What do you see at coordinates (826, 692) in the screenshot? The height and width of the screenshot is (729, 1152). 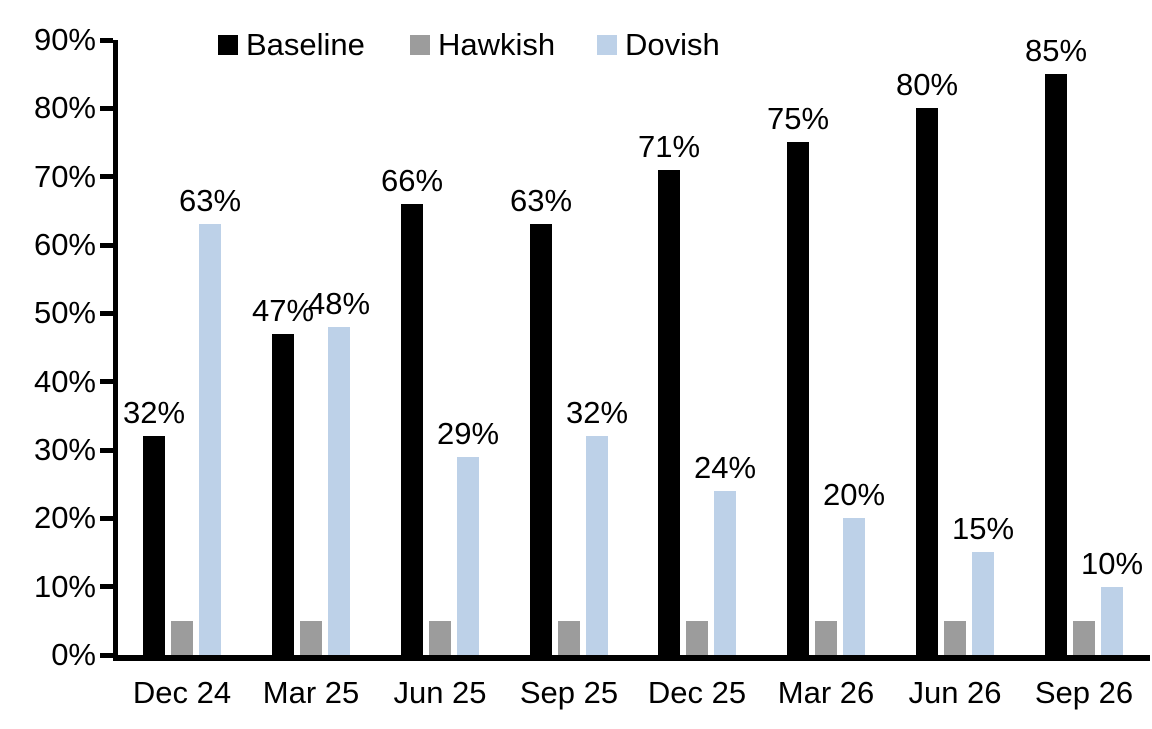 I see `x-label-mar-26: Mar 26` at bounding box center [826, 692].